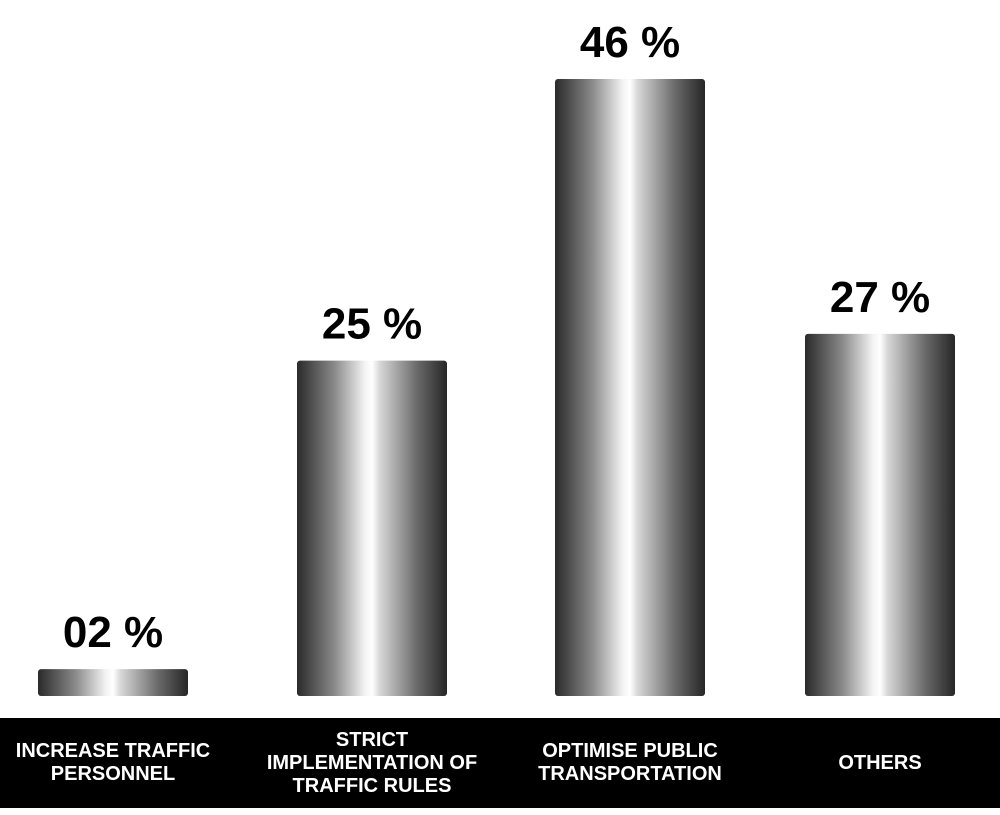 Image resolution: width=1000 pixels, height=815 pixels. What do you see at coordinates (880, 297) in the screenshot?
I see `value-label: 27 %` at bounding box center [880, 297].